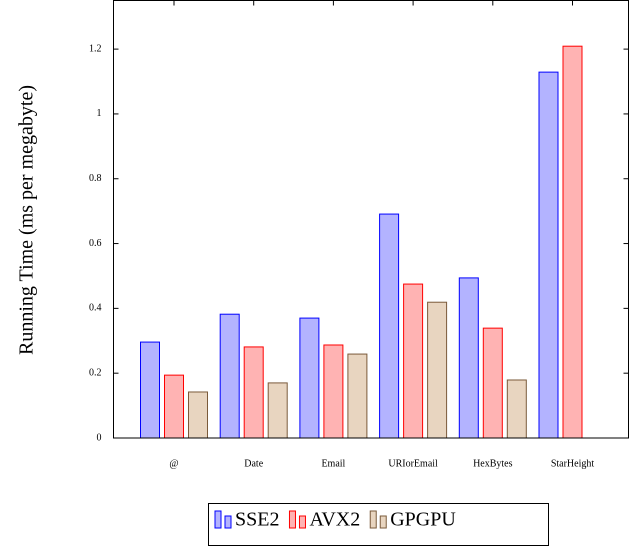 The image size is (629, 546). I want to click on y-tick-label: 0, so click(99, 437).